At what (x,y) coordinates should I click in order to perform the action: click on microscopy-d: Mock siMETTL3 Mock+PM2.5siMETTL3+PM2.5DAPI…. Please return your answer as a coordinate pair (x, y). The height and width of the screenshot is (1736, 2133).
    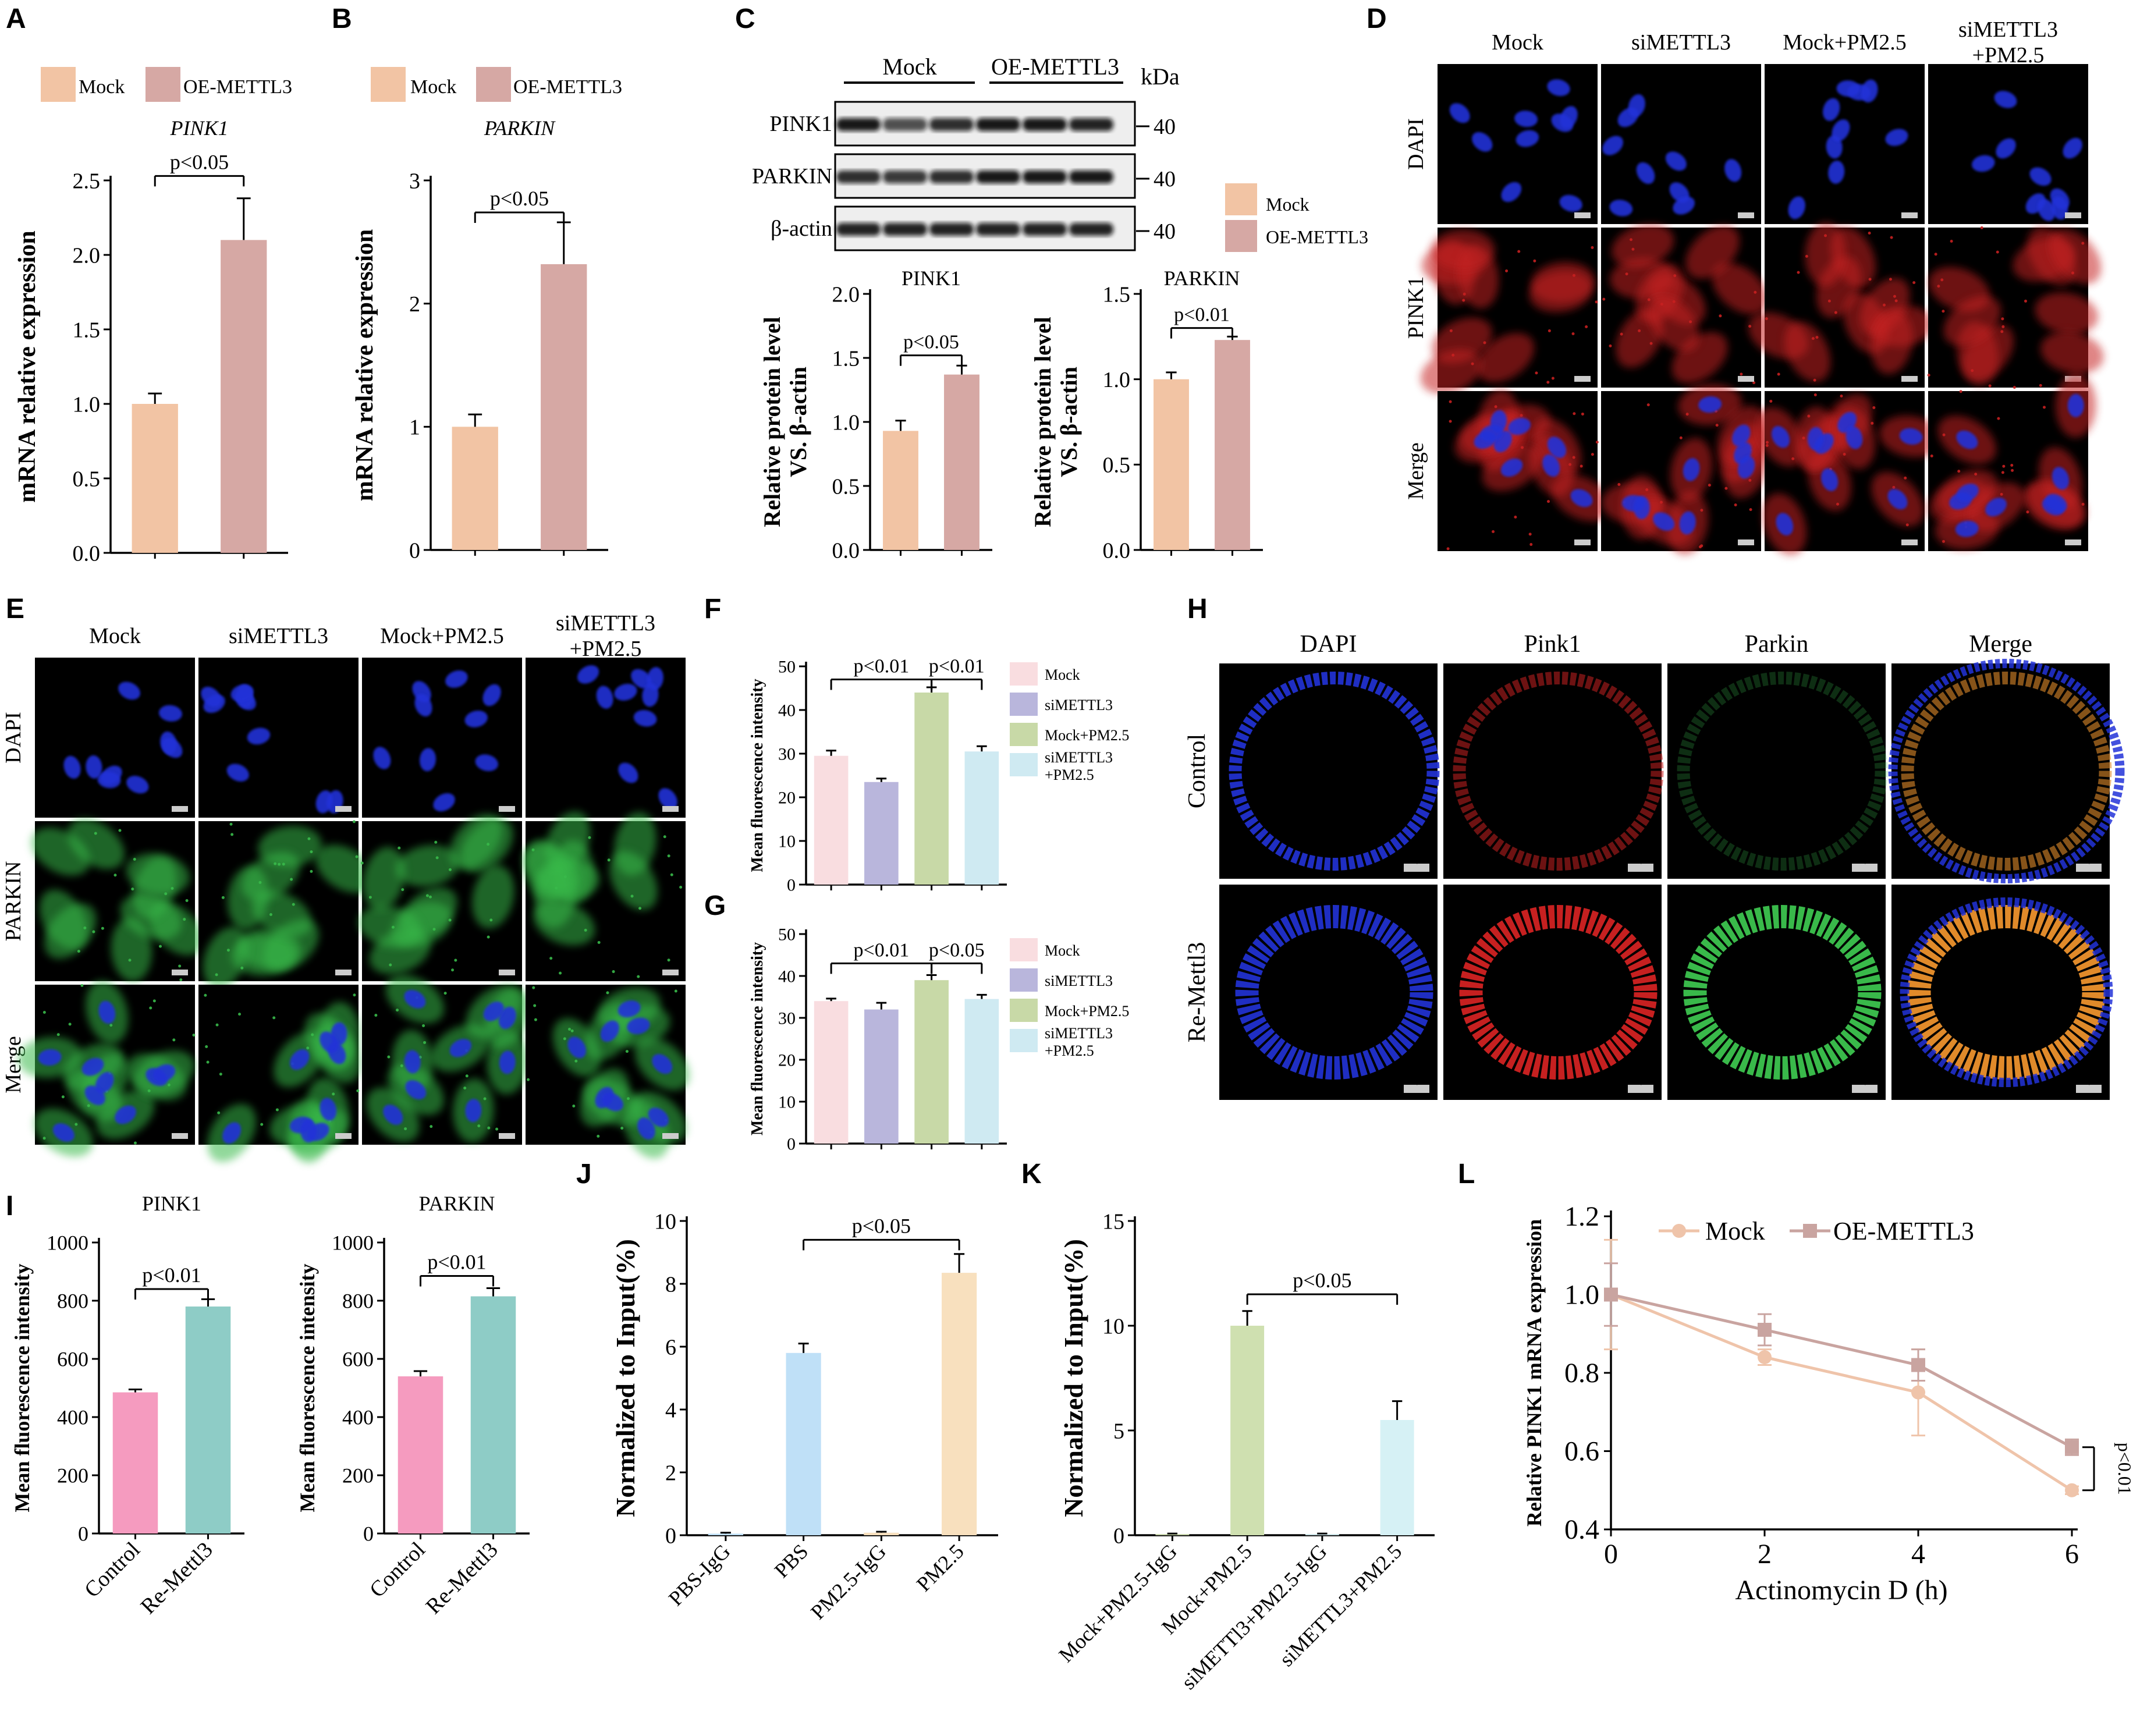
    Looking at the image, I should click on (1754, 286).